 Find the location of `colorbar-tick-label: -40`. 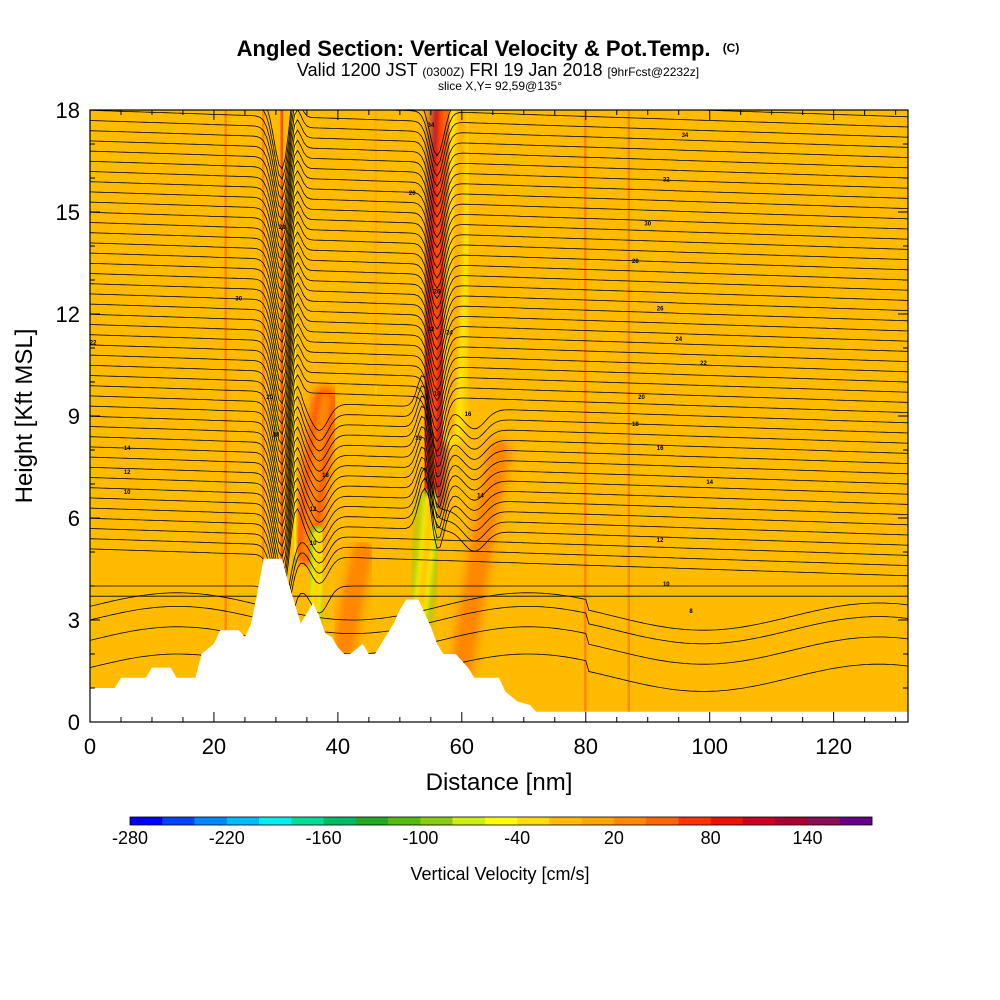

colorbar-tick-label: -40 is located at coordinates (517, 838).